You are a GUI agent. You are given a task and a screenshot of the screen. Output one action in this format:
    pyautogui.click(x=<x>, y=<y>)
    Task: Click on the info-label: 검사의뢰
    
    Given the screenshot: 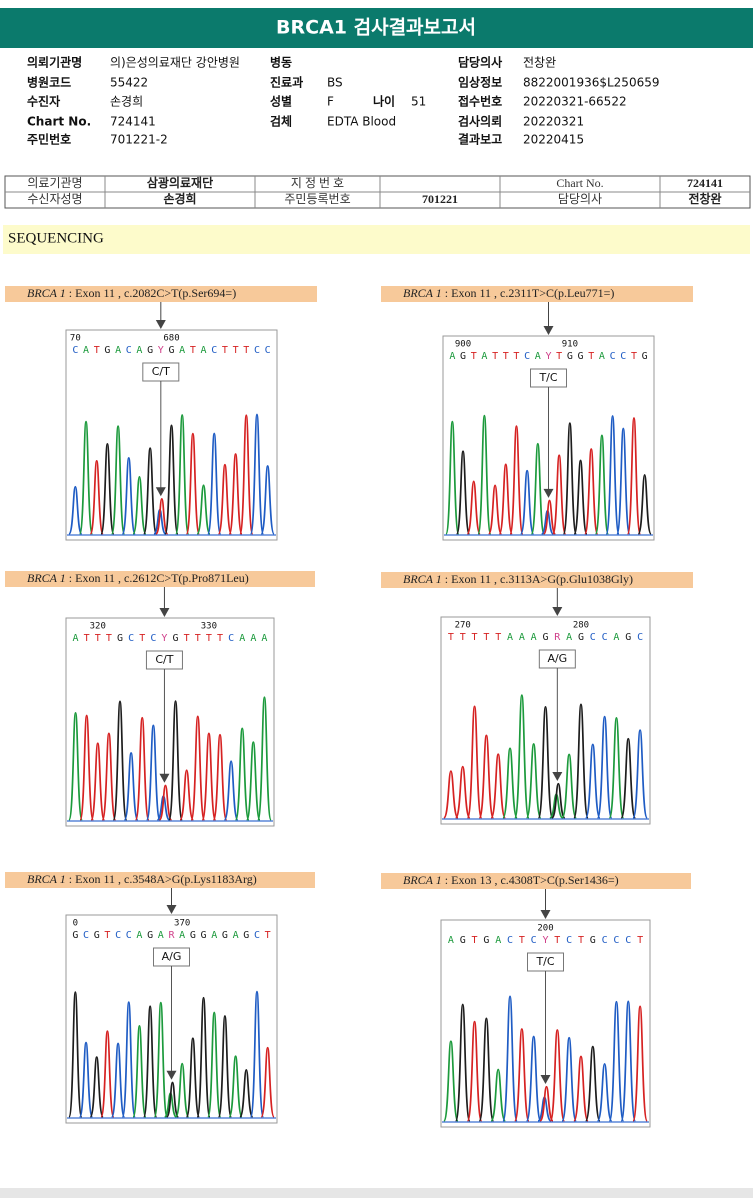 What is the action you would take?
    pyautogui.click(x=480, y=121)
    